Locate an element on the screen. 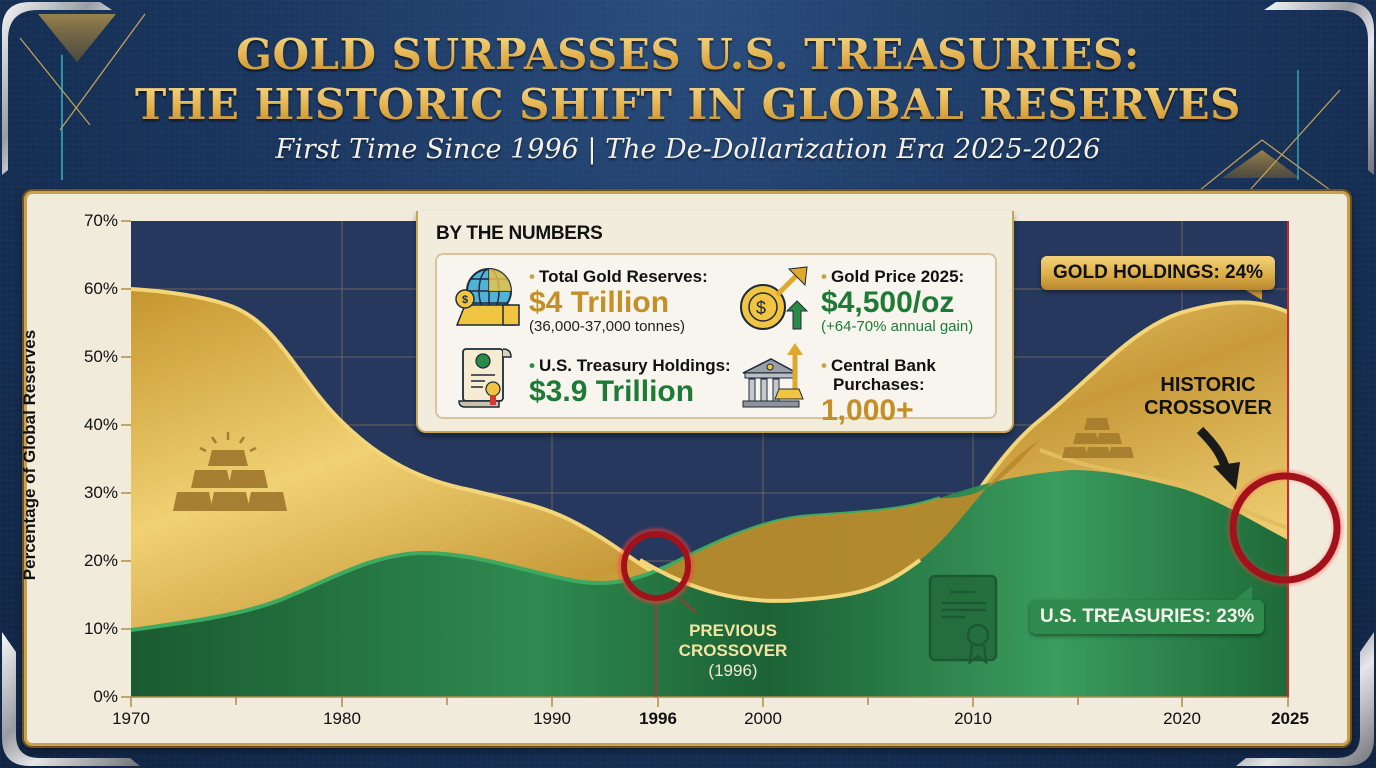  stat-central-bank-purchases: • Central Bank Purchases: 1,000+ is located at coordinates (878, 391).